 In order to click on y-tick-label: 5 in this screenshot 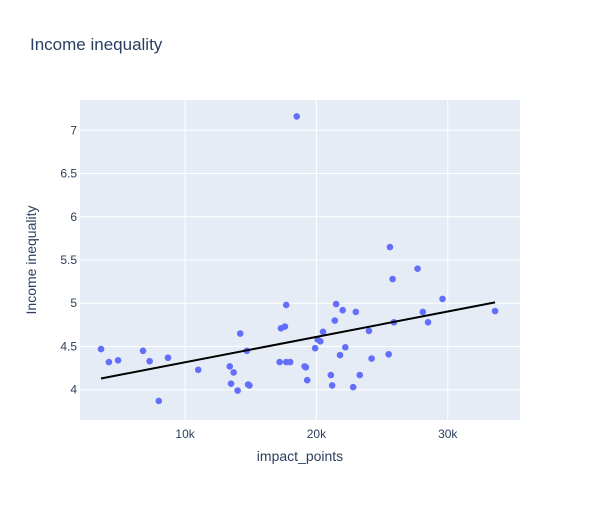, I will do `click(73, 303)`.